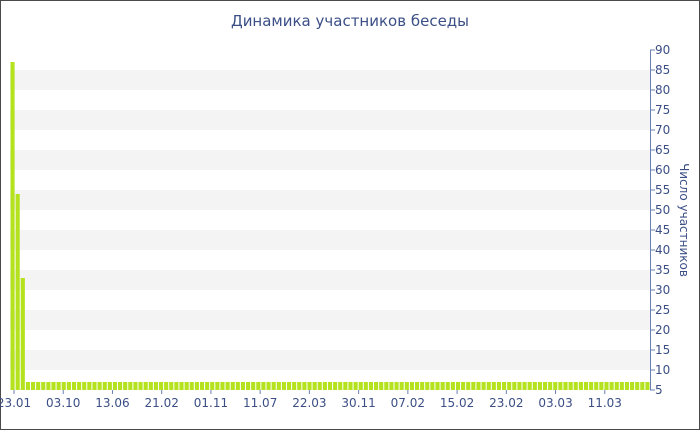  Describe the element at coordinates (555, 403) in the screenshot. I see `x-tick-label: 03.03` at that location.